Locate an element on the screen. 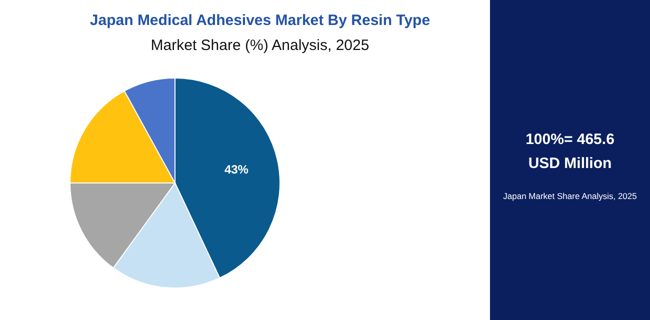 Image resolution: width=650 pixels, height=320 pixels. text: Japan Market Share Analysis, 2025 is located at coordinates (570, 196).